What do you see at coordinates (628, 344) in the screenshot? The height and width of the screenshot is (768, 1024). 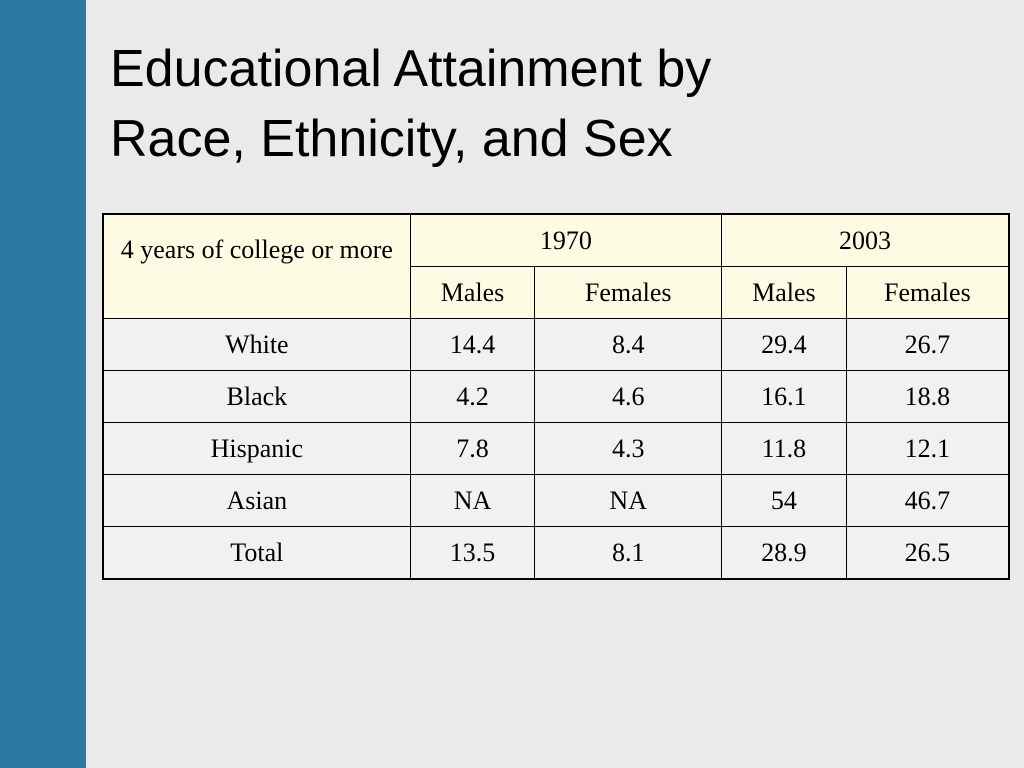 I see `data-cell: 8.4` at bounding box center [628, 344].